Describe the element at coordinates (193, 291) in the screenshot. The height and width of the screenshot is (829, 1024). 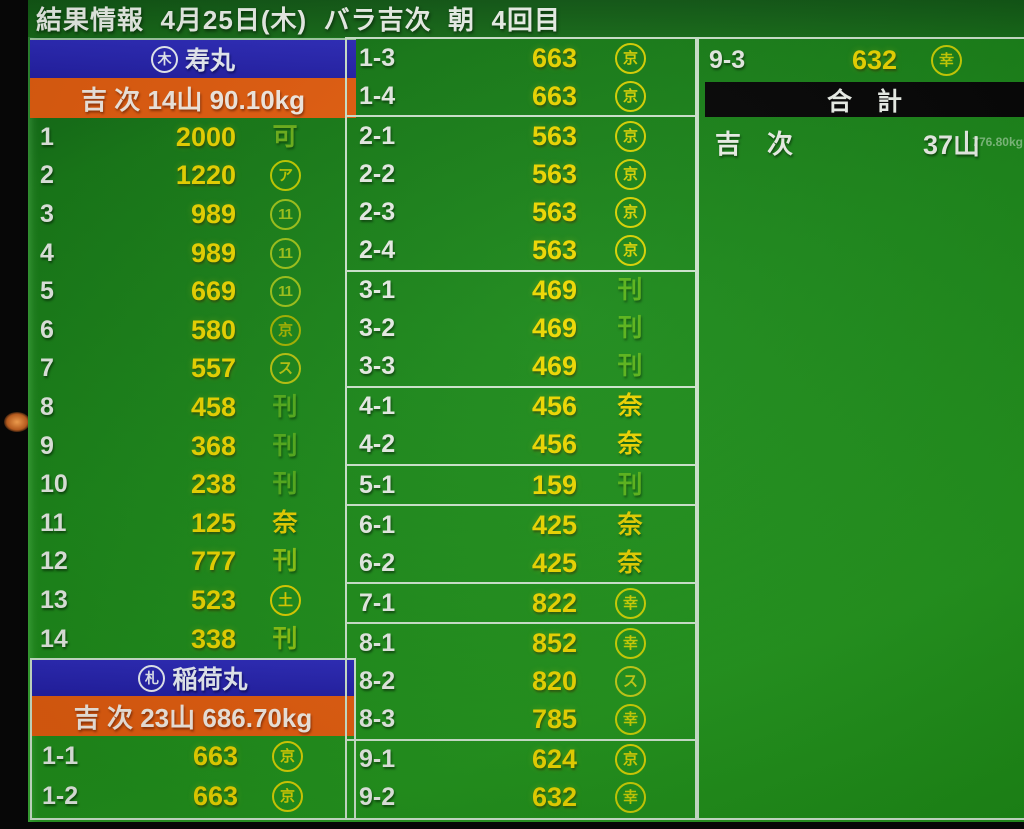
I see `table-row: 5 669 11` at that location.